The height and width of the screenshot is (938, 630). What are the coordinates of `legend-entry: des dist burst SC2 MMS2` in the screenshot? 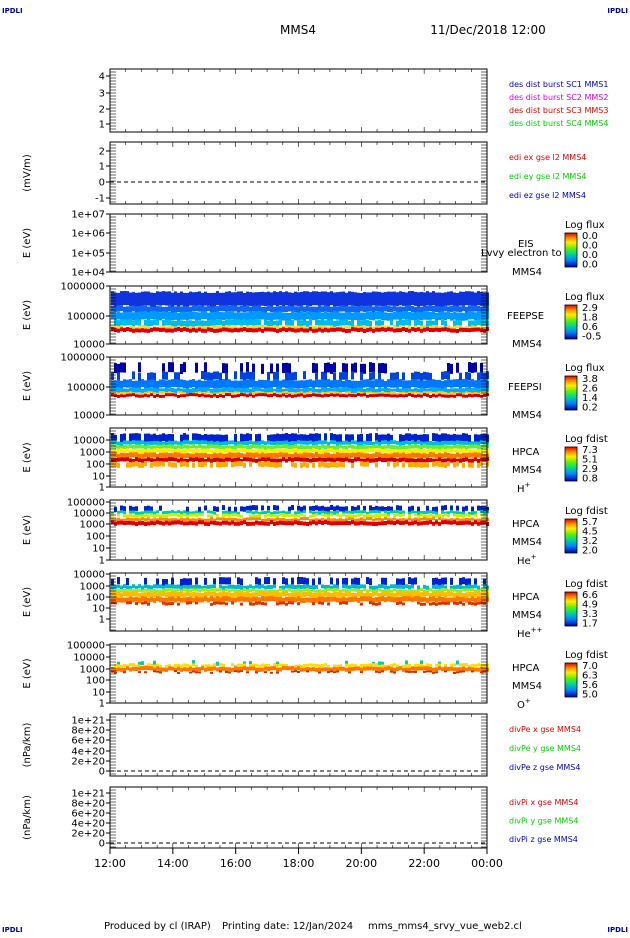 It's located at (558, 97).